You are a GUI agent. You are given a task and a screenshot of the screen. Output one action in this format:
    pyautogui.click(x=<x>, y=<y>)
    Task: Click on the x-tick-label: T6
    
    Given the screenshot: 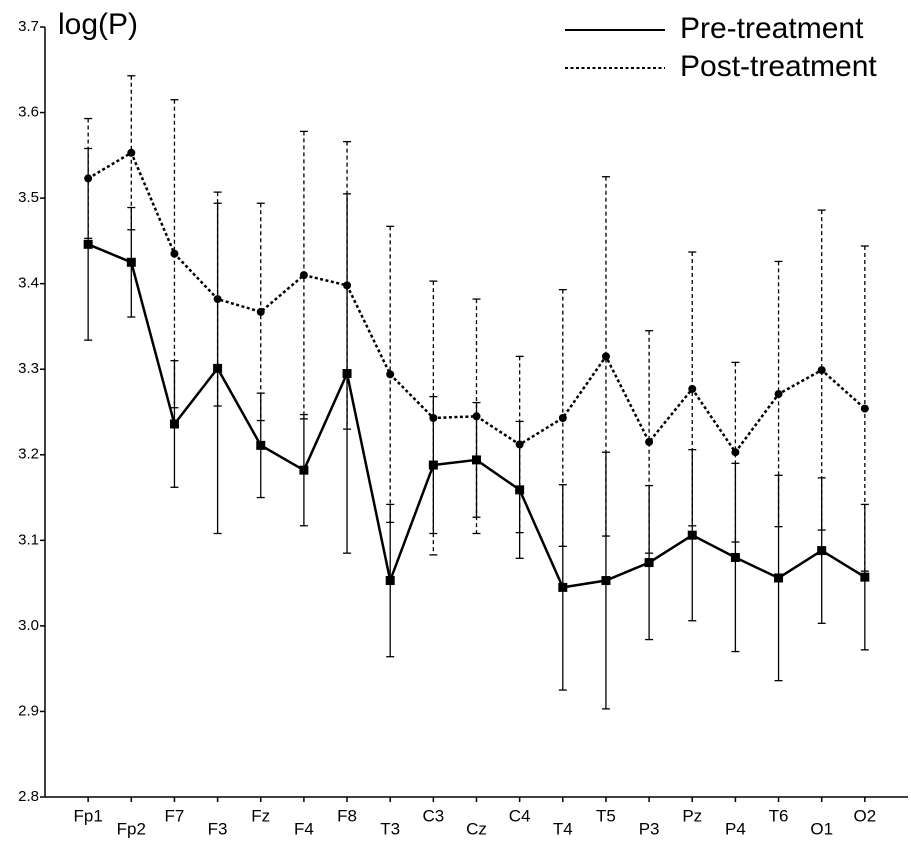 What is the action you would take?
    pyautogui.click(x=779, y=815)
    